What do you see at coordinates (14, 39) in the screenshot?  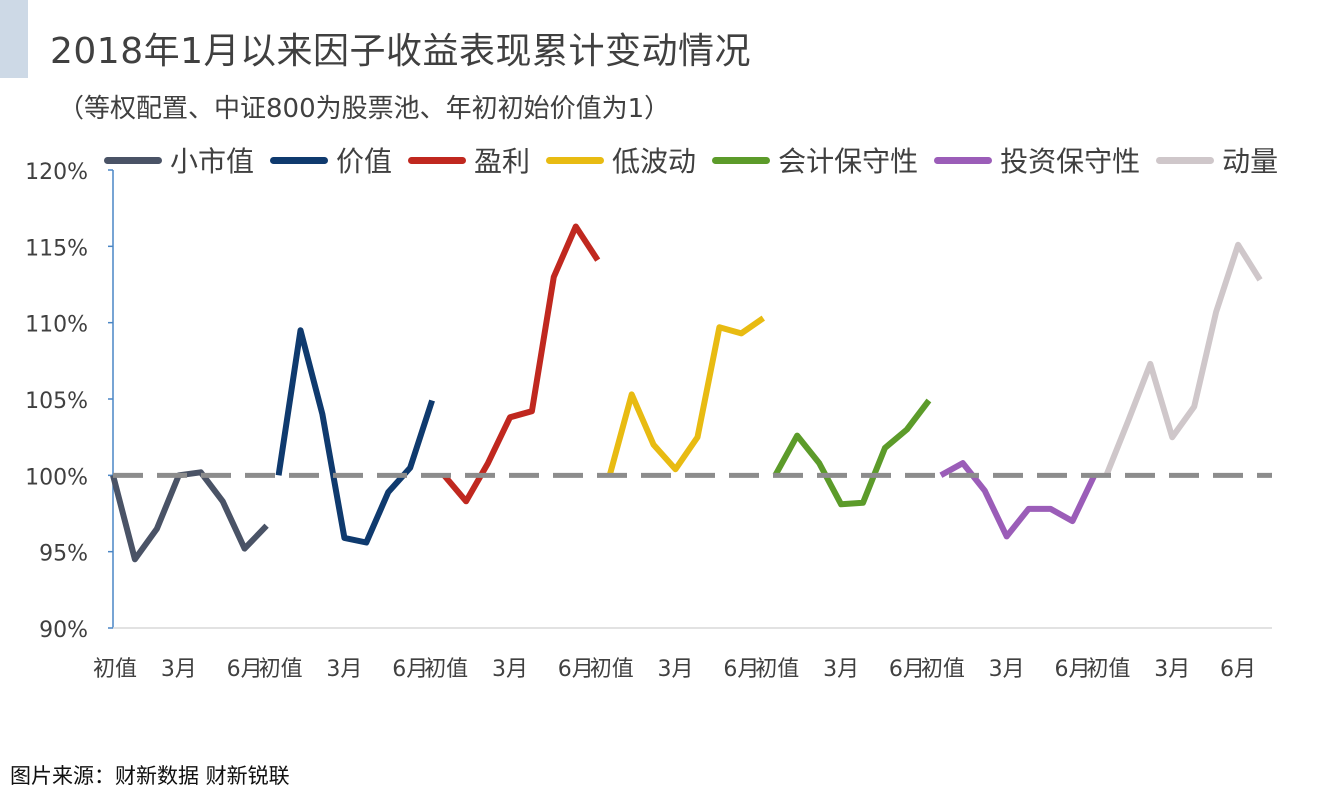 I see `title-accent-bar` at bounding box center [14, 39].